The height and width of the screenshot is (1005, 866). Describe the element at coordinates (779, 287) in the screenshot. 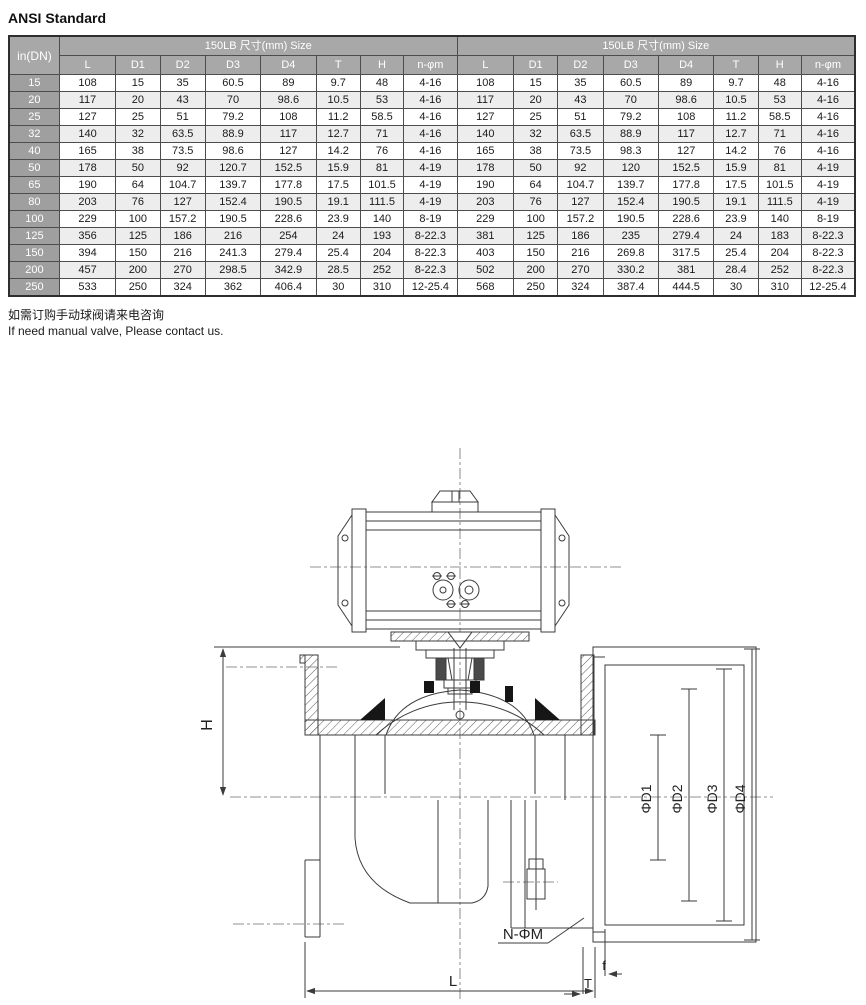

I see `table-cell: 310` at that location.